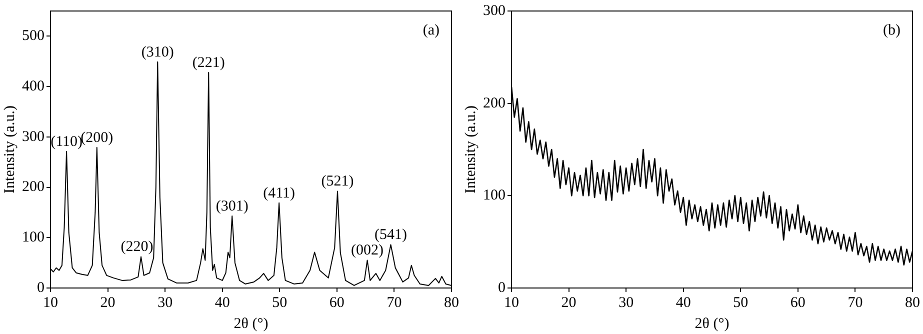  I want to click on annotation: (110), so click(66, 142).